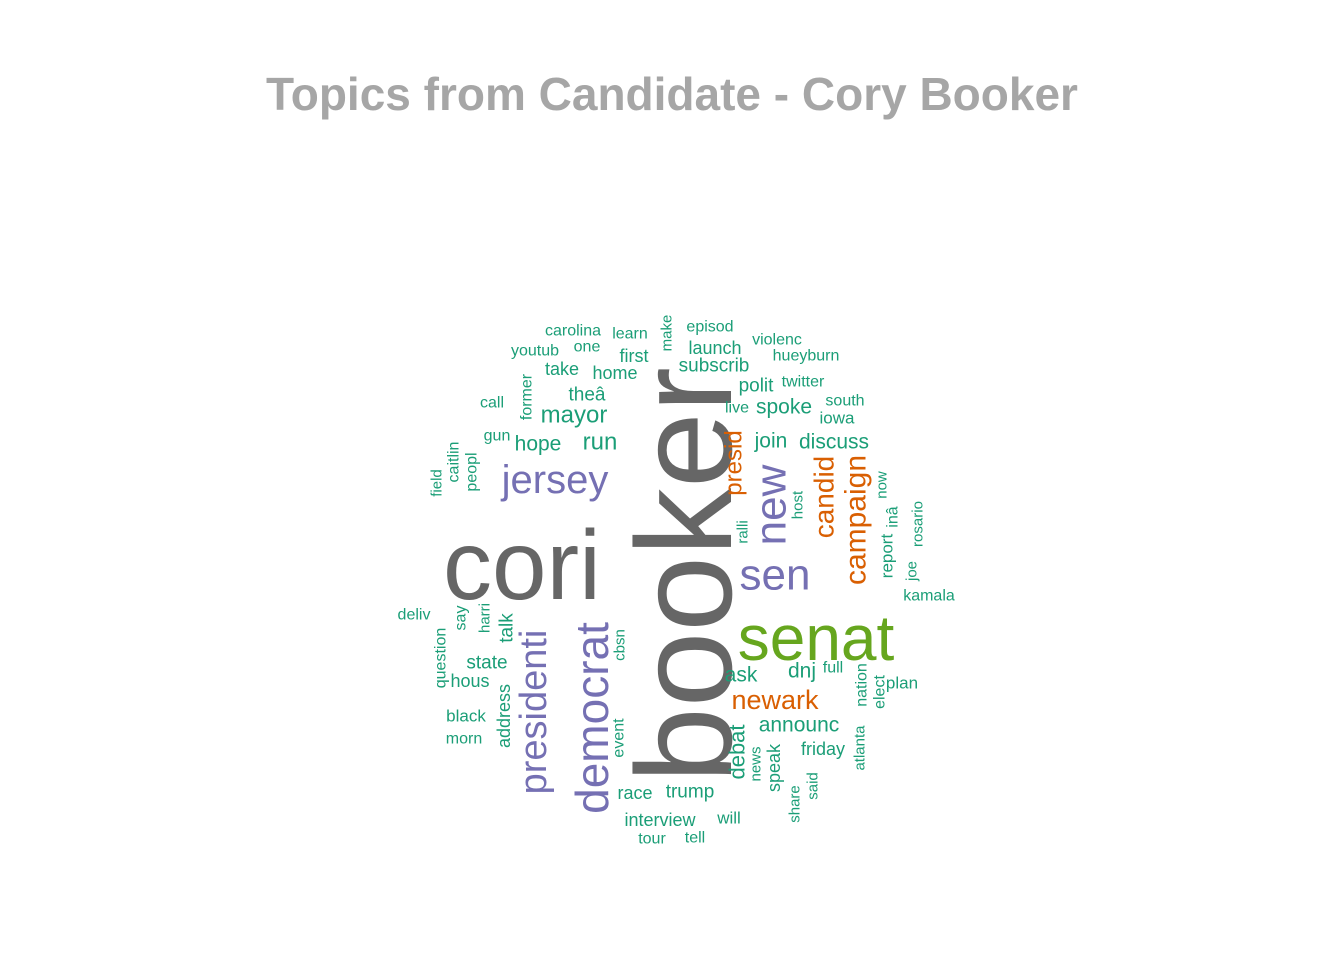 The image size is (1344, 960). What do you see at coordinates (860, 748) in the screenshot?
I see `word-atlanta-78: atlanta` at bounding box center [860, 748].